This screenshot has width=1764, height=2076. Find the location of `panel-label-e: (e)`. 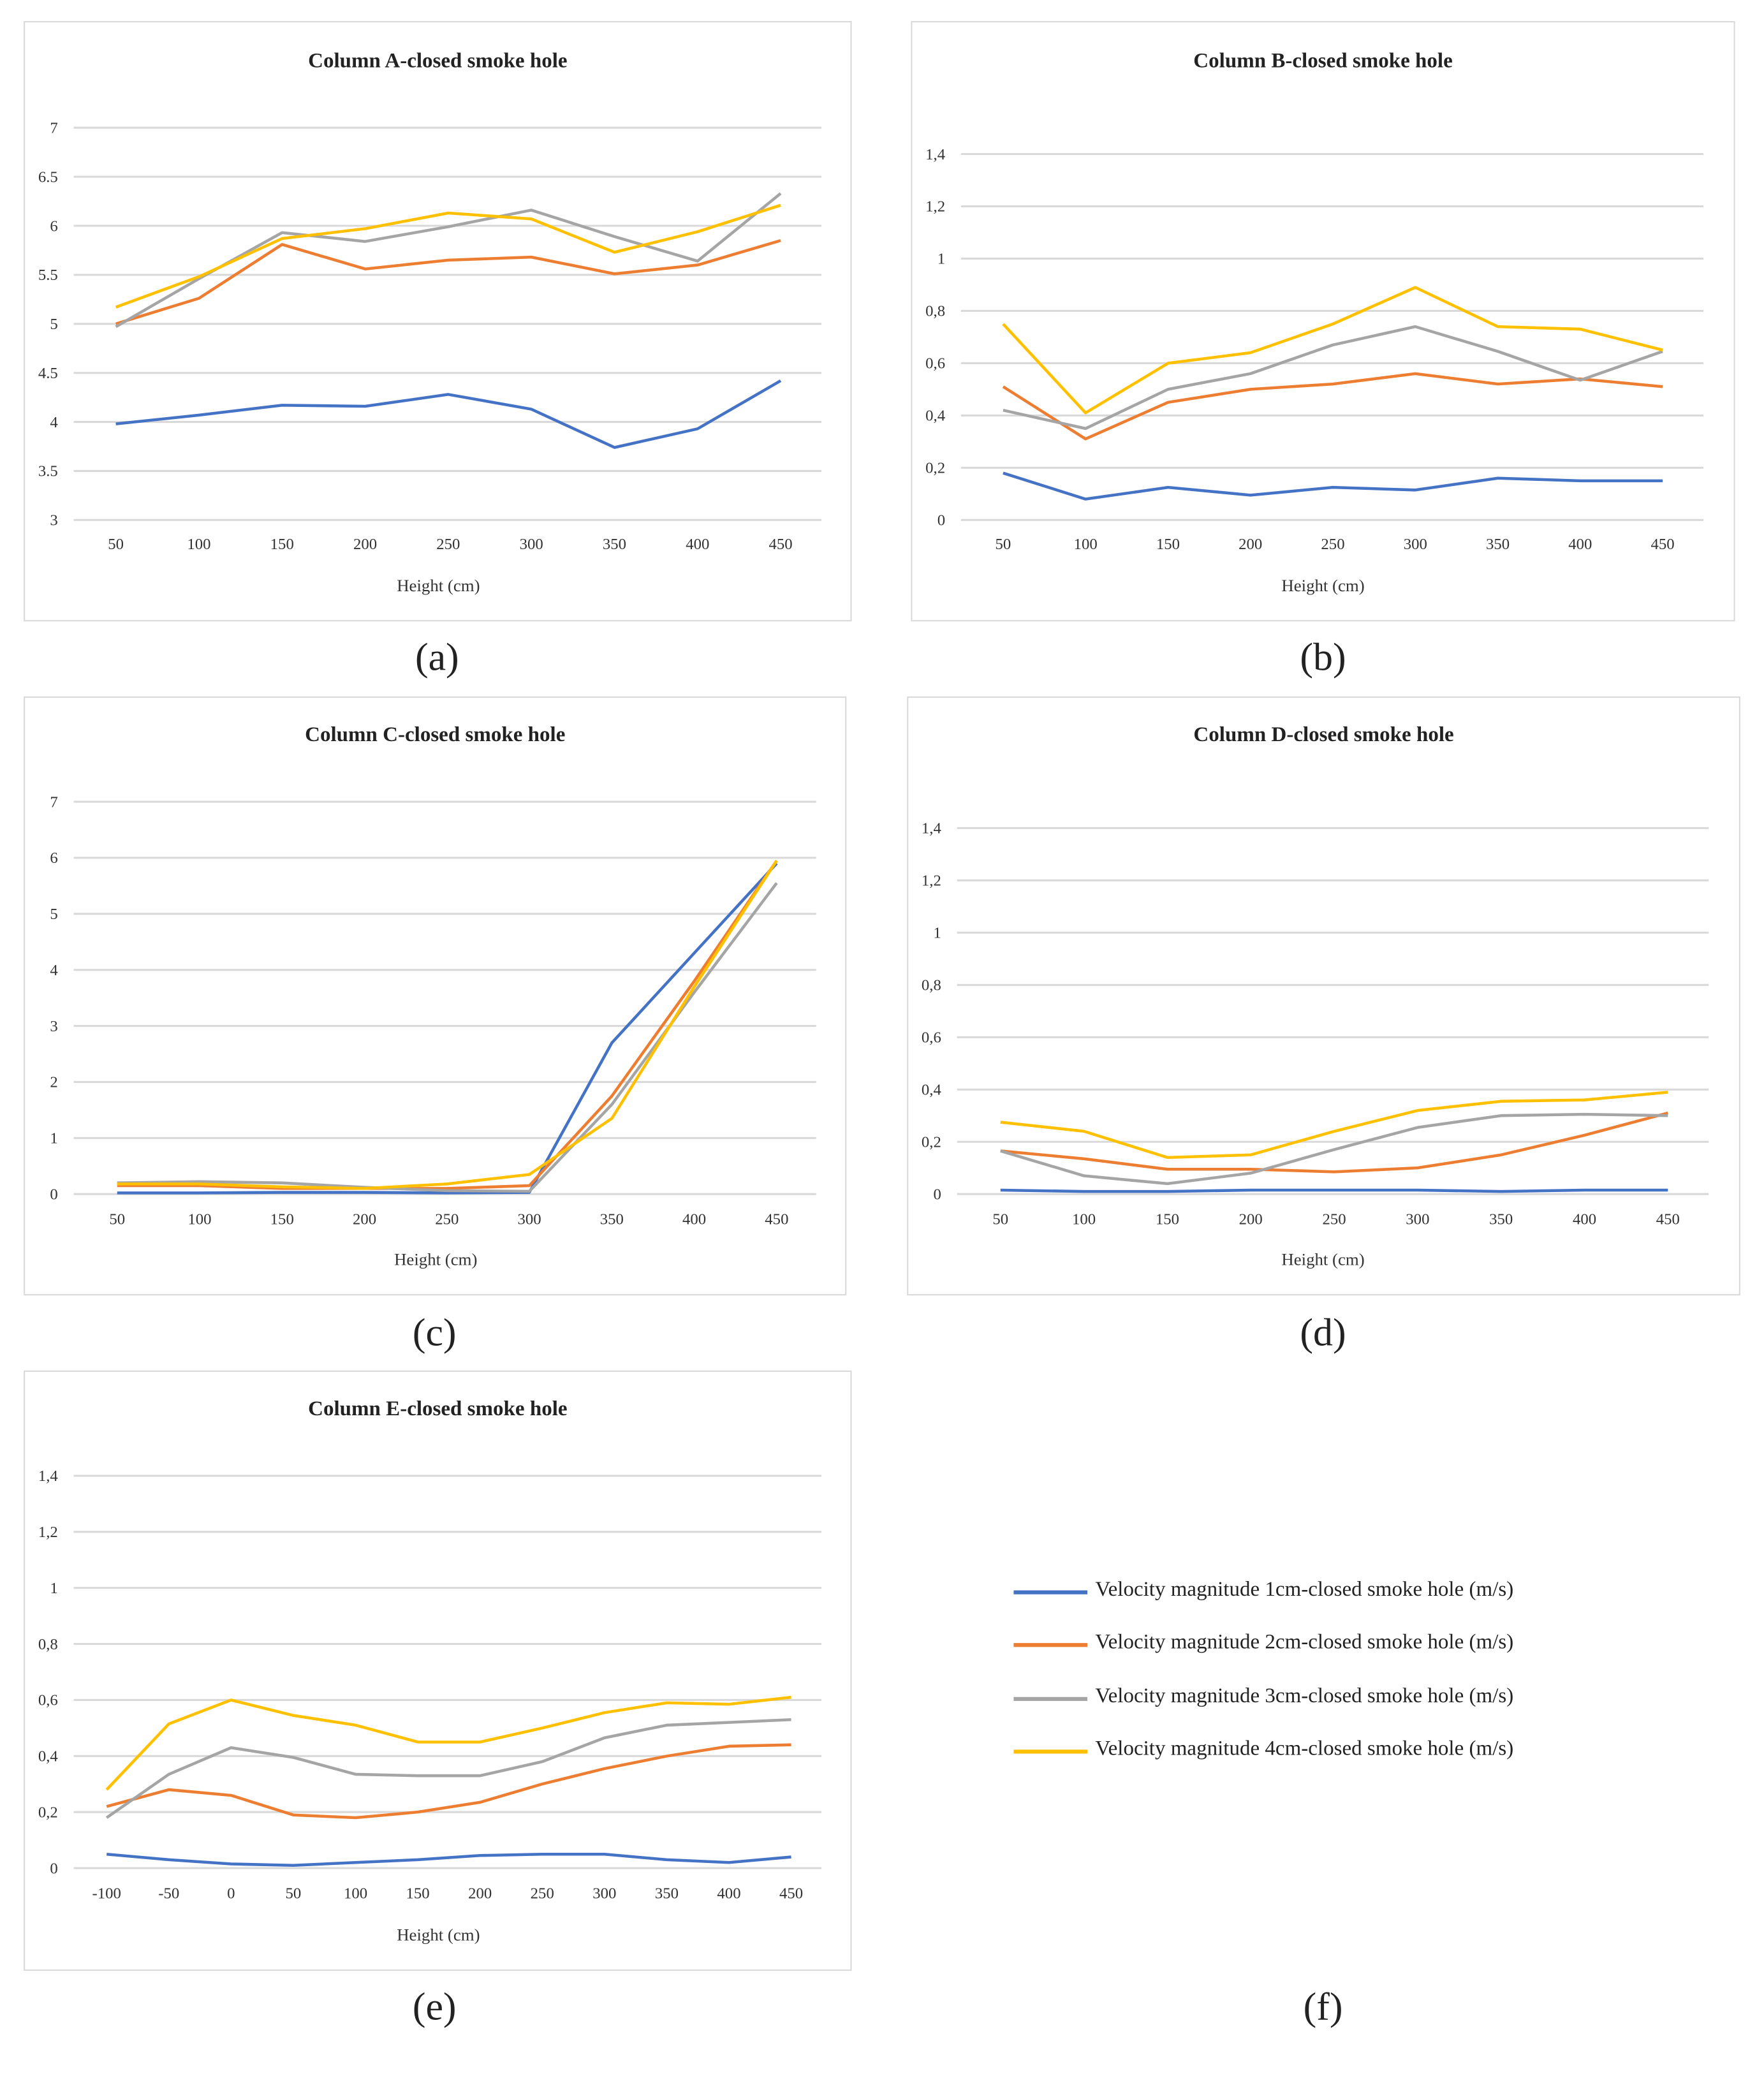

panel-label-e: (e) is located at coordinates (434, 2007).